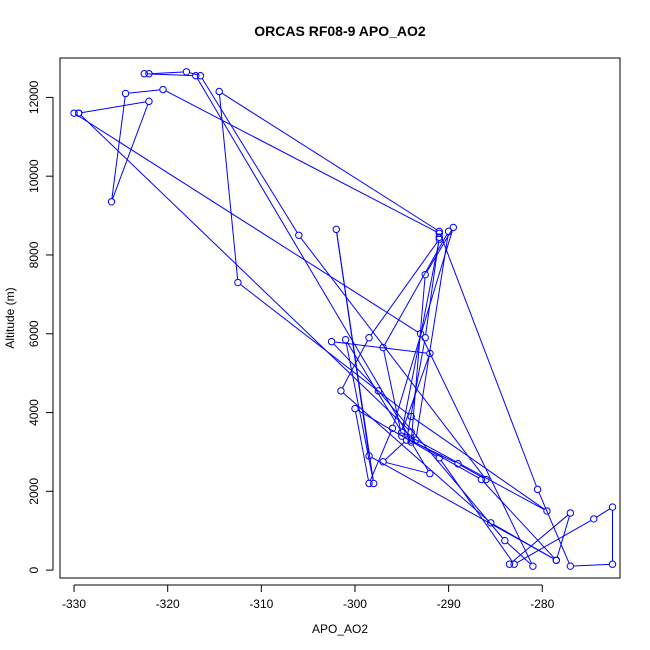 The height and width of the screenshot is (650, 650). I want to click on y-tick-label: 4000, so click(34, 412).